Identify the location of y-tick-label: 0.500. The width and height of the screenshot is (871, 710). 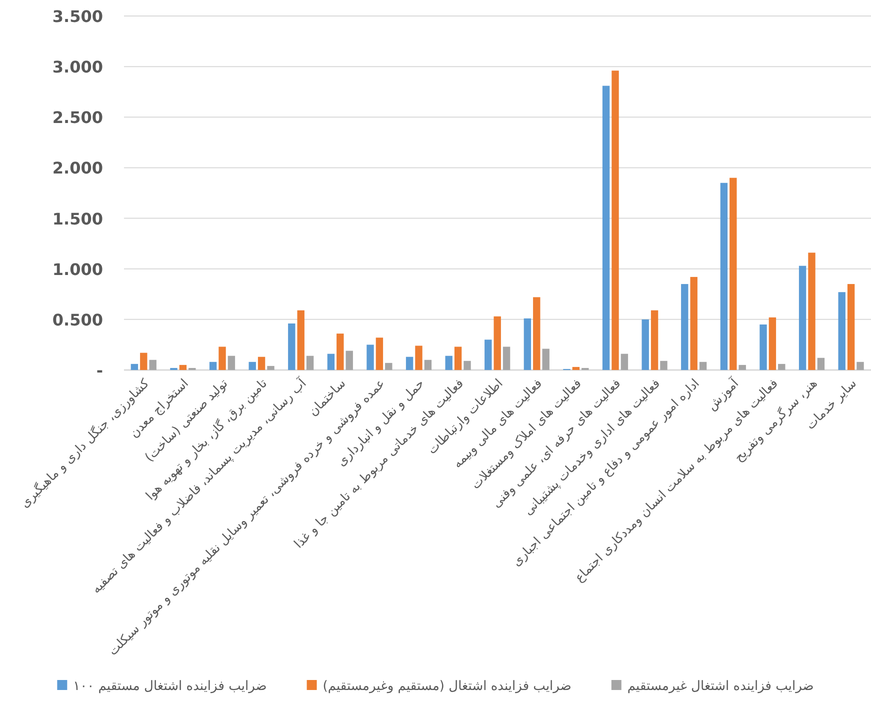
(77, 320).